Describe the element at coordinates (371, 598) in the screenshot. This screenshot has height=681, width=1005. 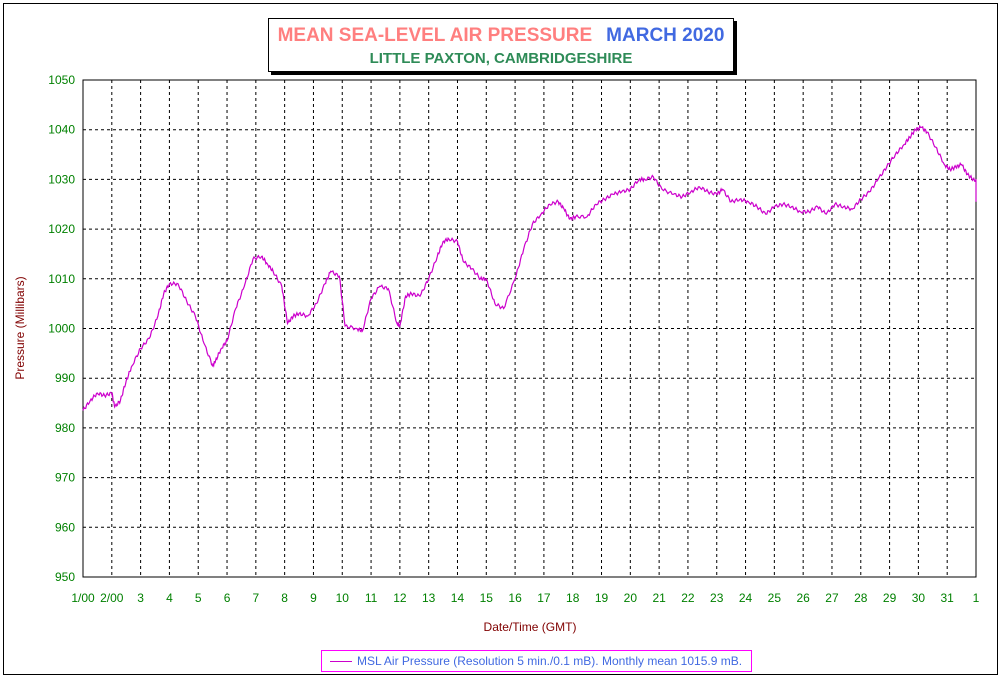
I see `x-tick-label: 11` at that location.